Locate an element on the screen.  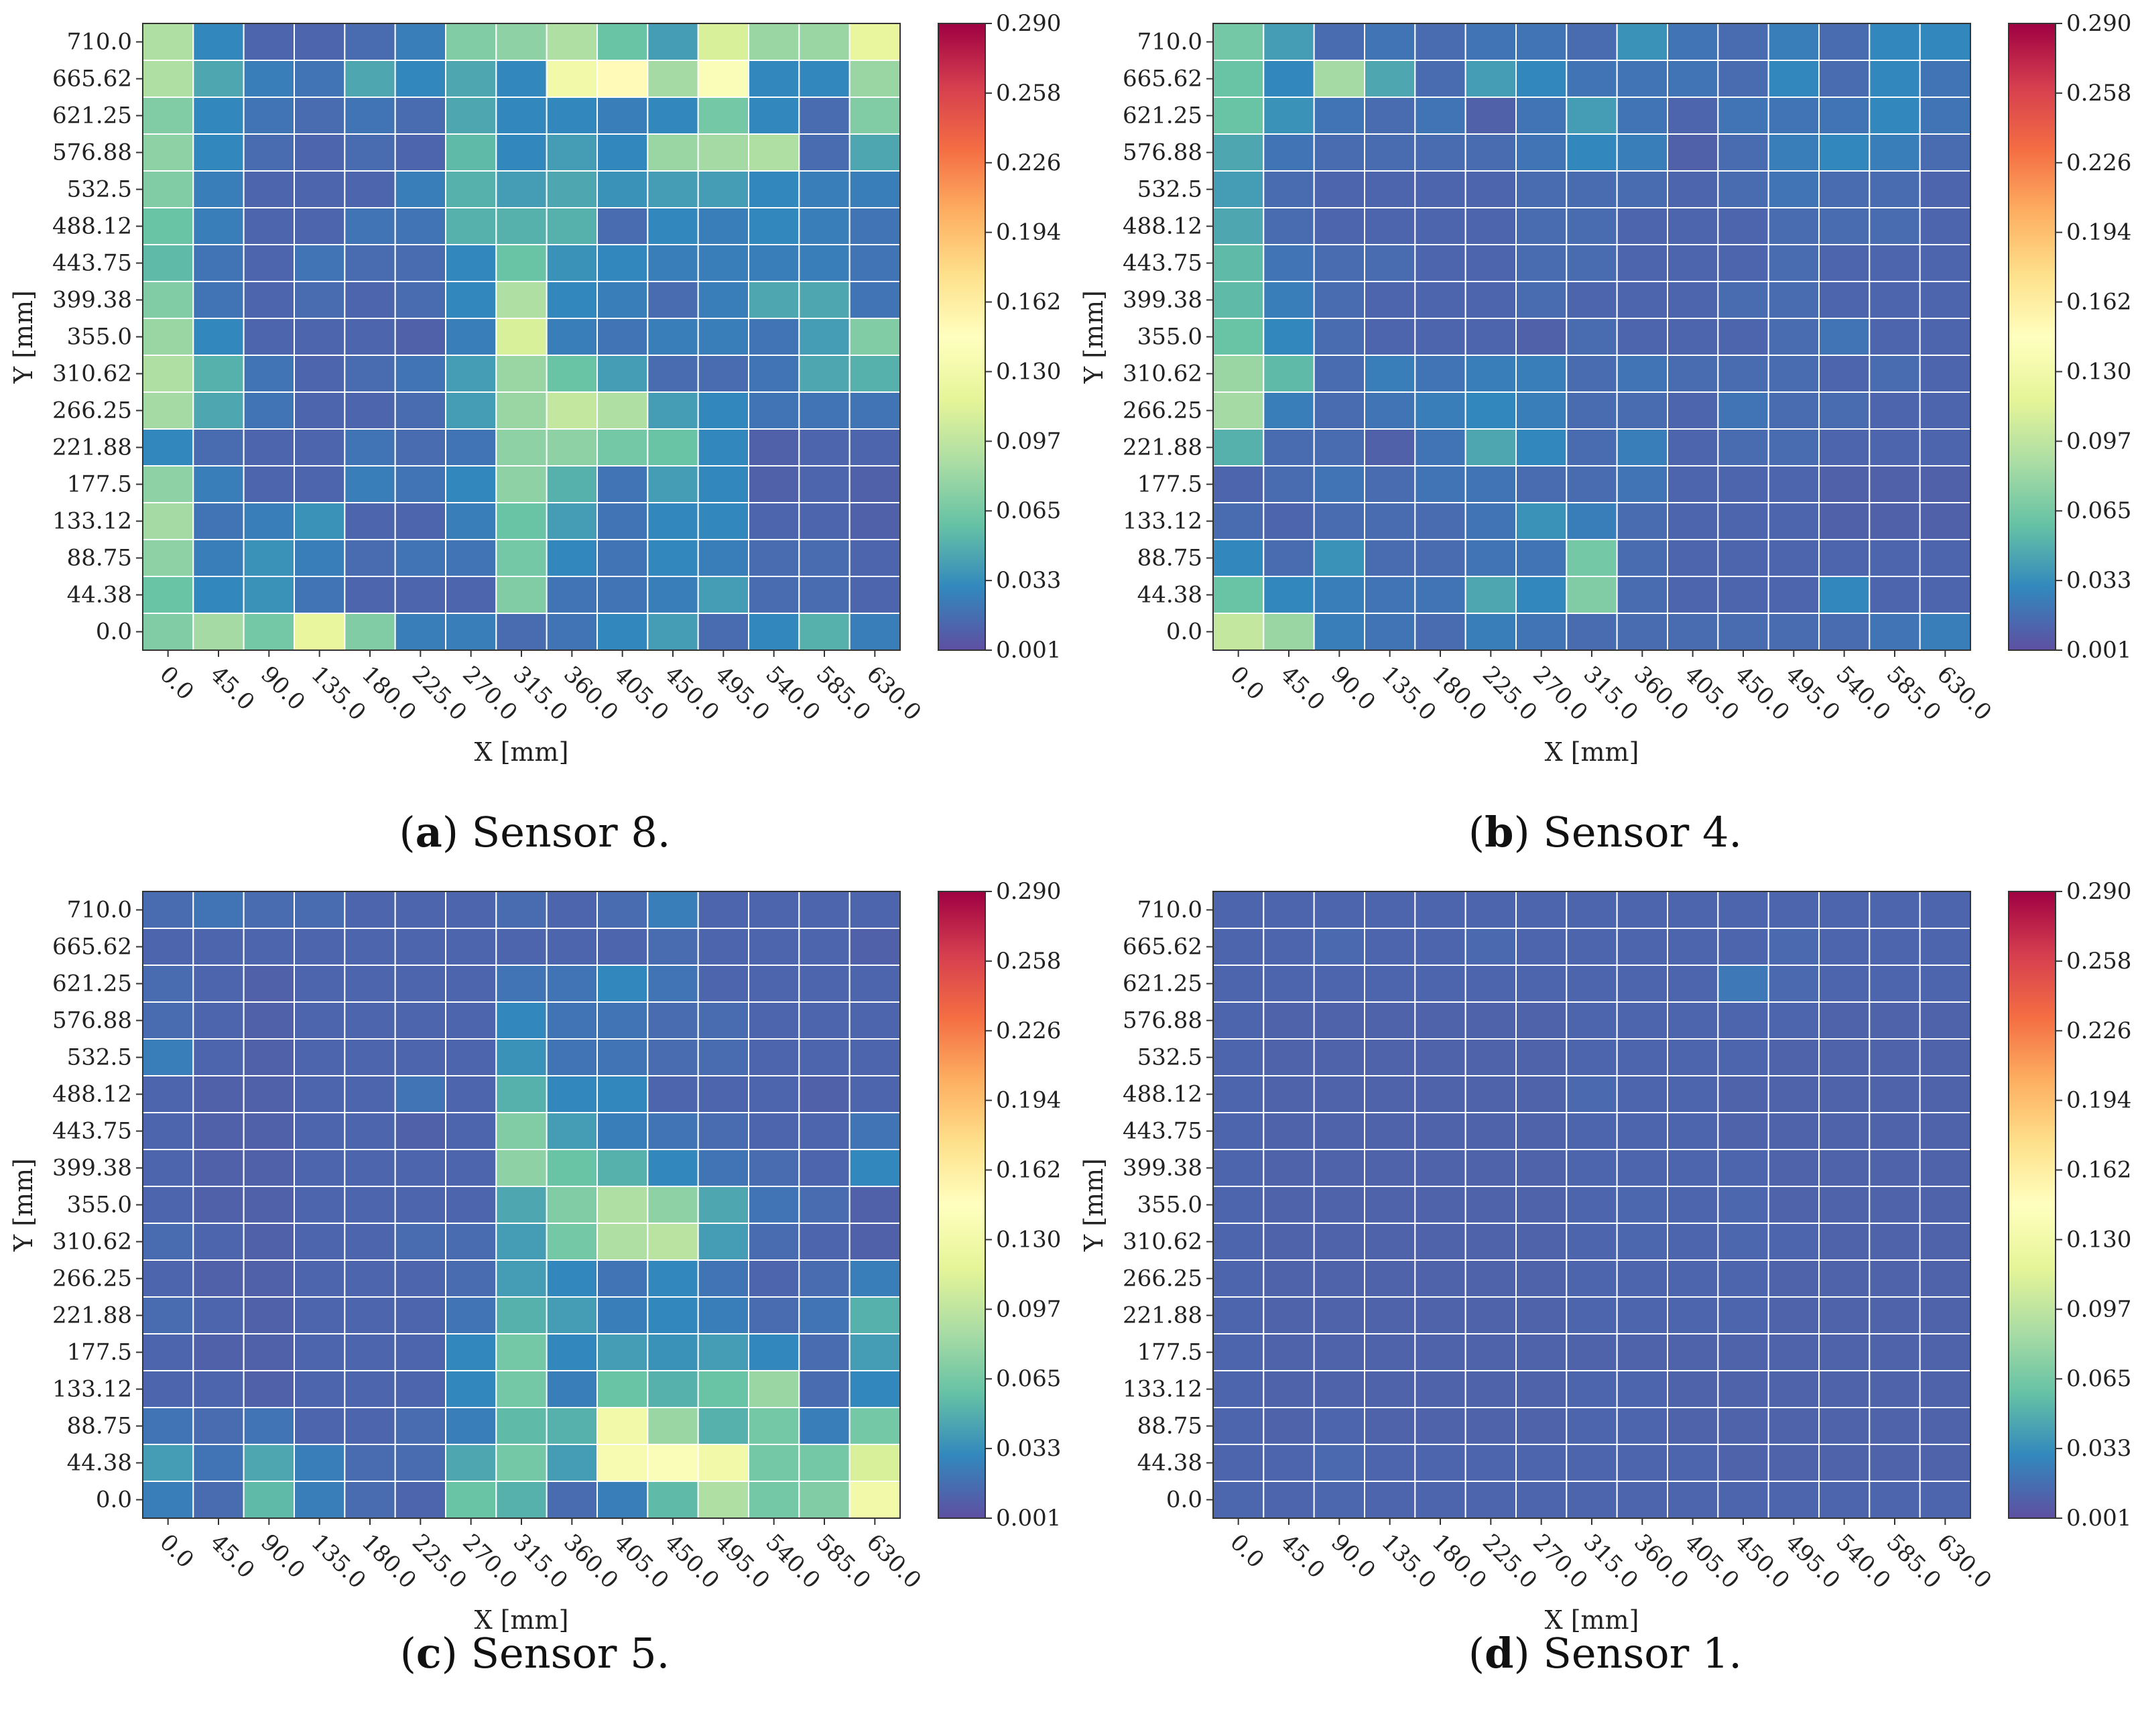
x-tick-label-a: 135.0 is located at coordinates (338, 693).